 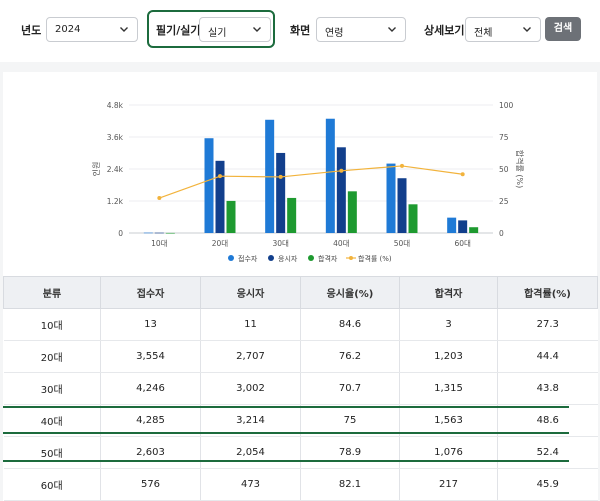 What do you see at coordinates (334, 33) in the screenshot?
I see `view-select-value: 연령` at bounding box center [334, 33].